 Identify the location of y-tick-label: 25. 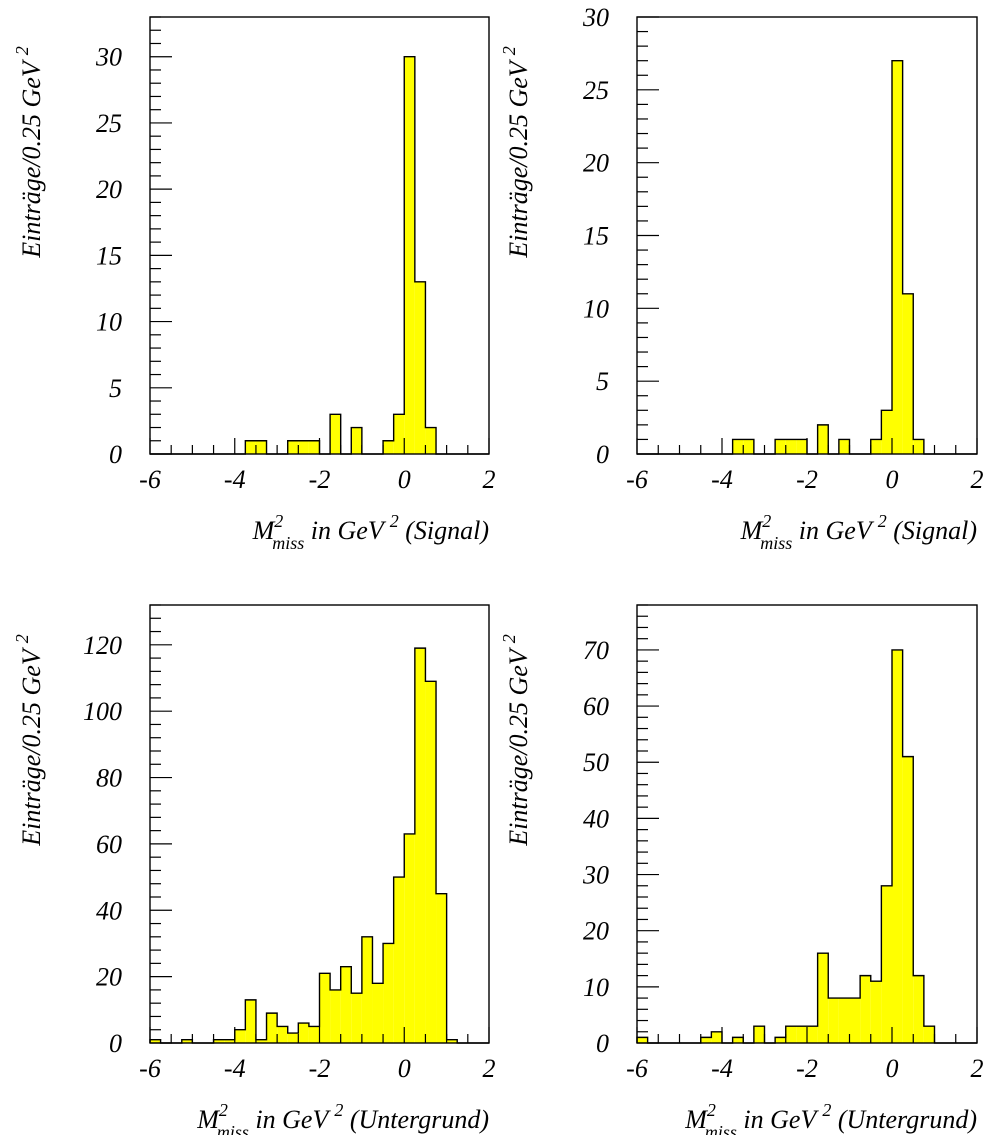
(596, 90).